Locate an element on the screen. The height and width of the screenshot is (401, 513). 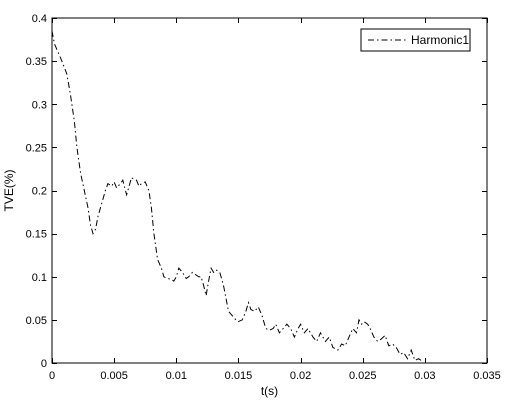
legend: Harmonic1 is located at coordinates (415, 40).